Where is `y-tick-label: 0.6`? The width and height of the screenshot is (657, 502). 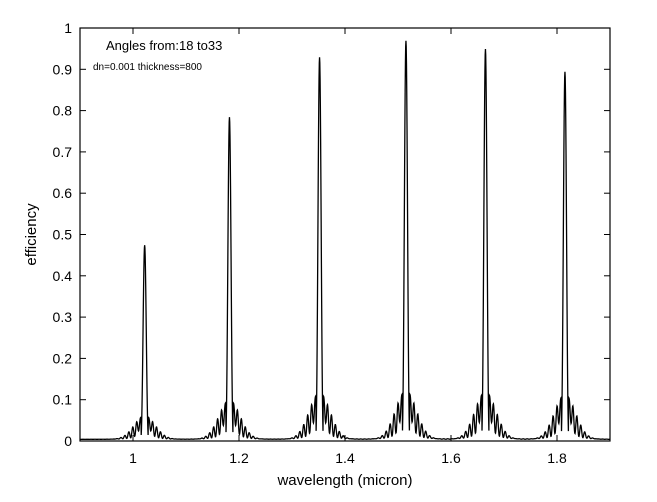 y-tick-label: 0.6 is located at coordinates (63, 193).